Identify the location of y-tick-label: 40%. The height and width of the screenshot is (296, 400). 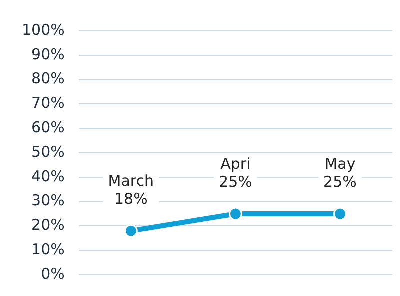
(48, 176).